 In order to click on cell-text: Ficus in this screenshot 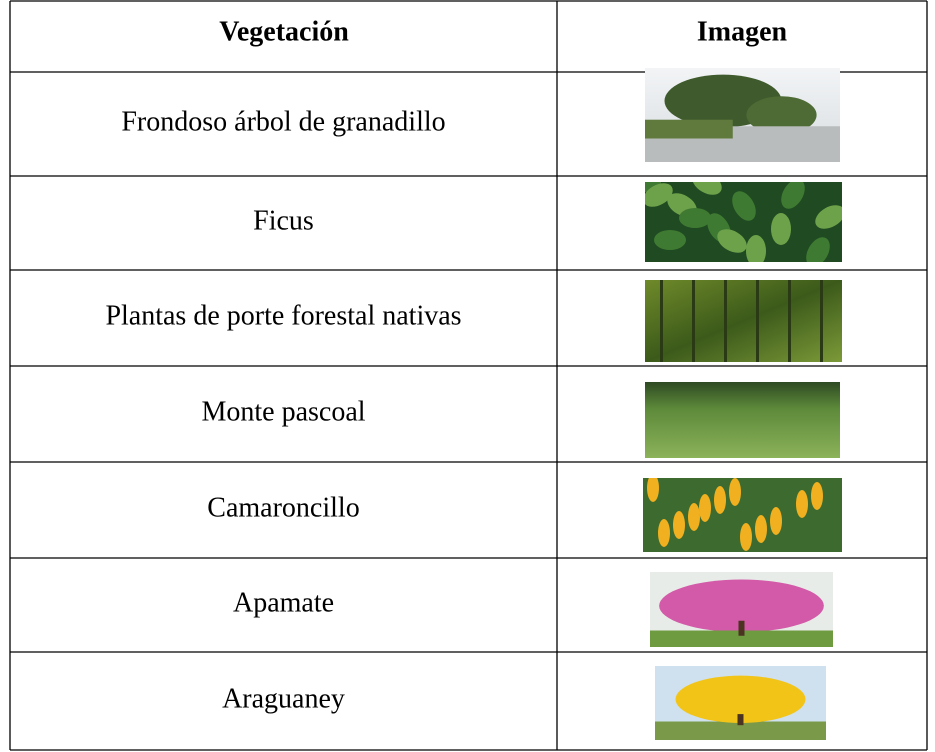, I will do `click(283, 220)`.